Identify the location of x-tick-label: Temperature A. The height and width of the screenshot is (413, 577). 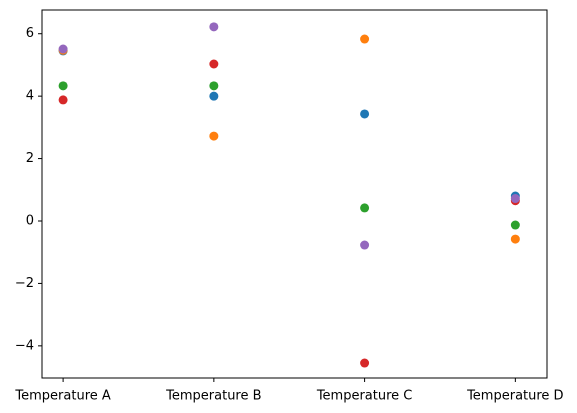
(62, 396).